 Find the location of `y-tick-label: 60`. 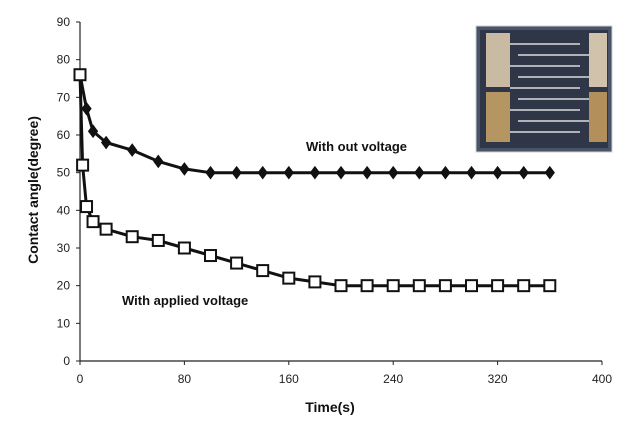

y-tick-label: 60 is located at coordinates (64, 135).